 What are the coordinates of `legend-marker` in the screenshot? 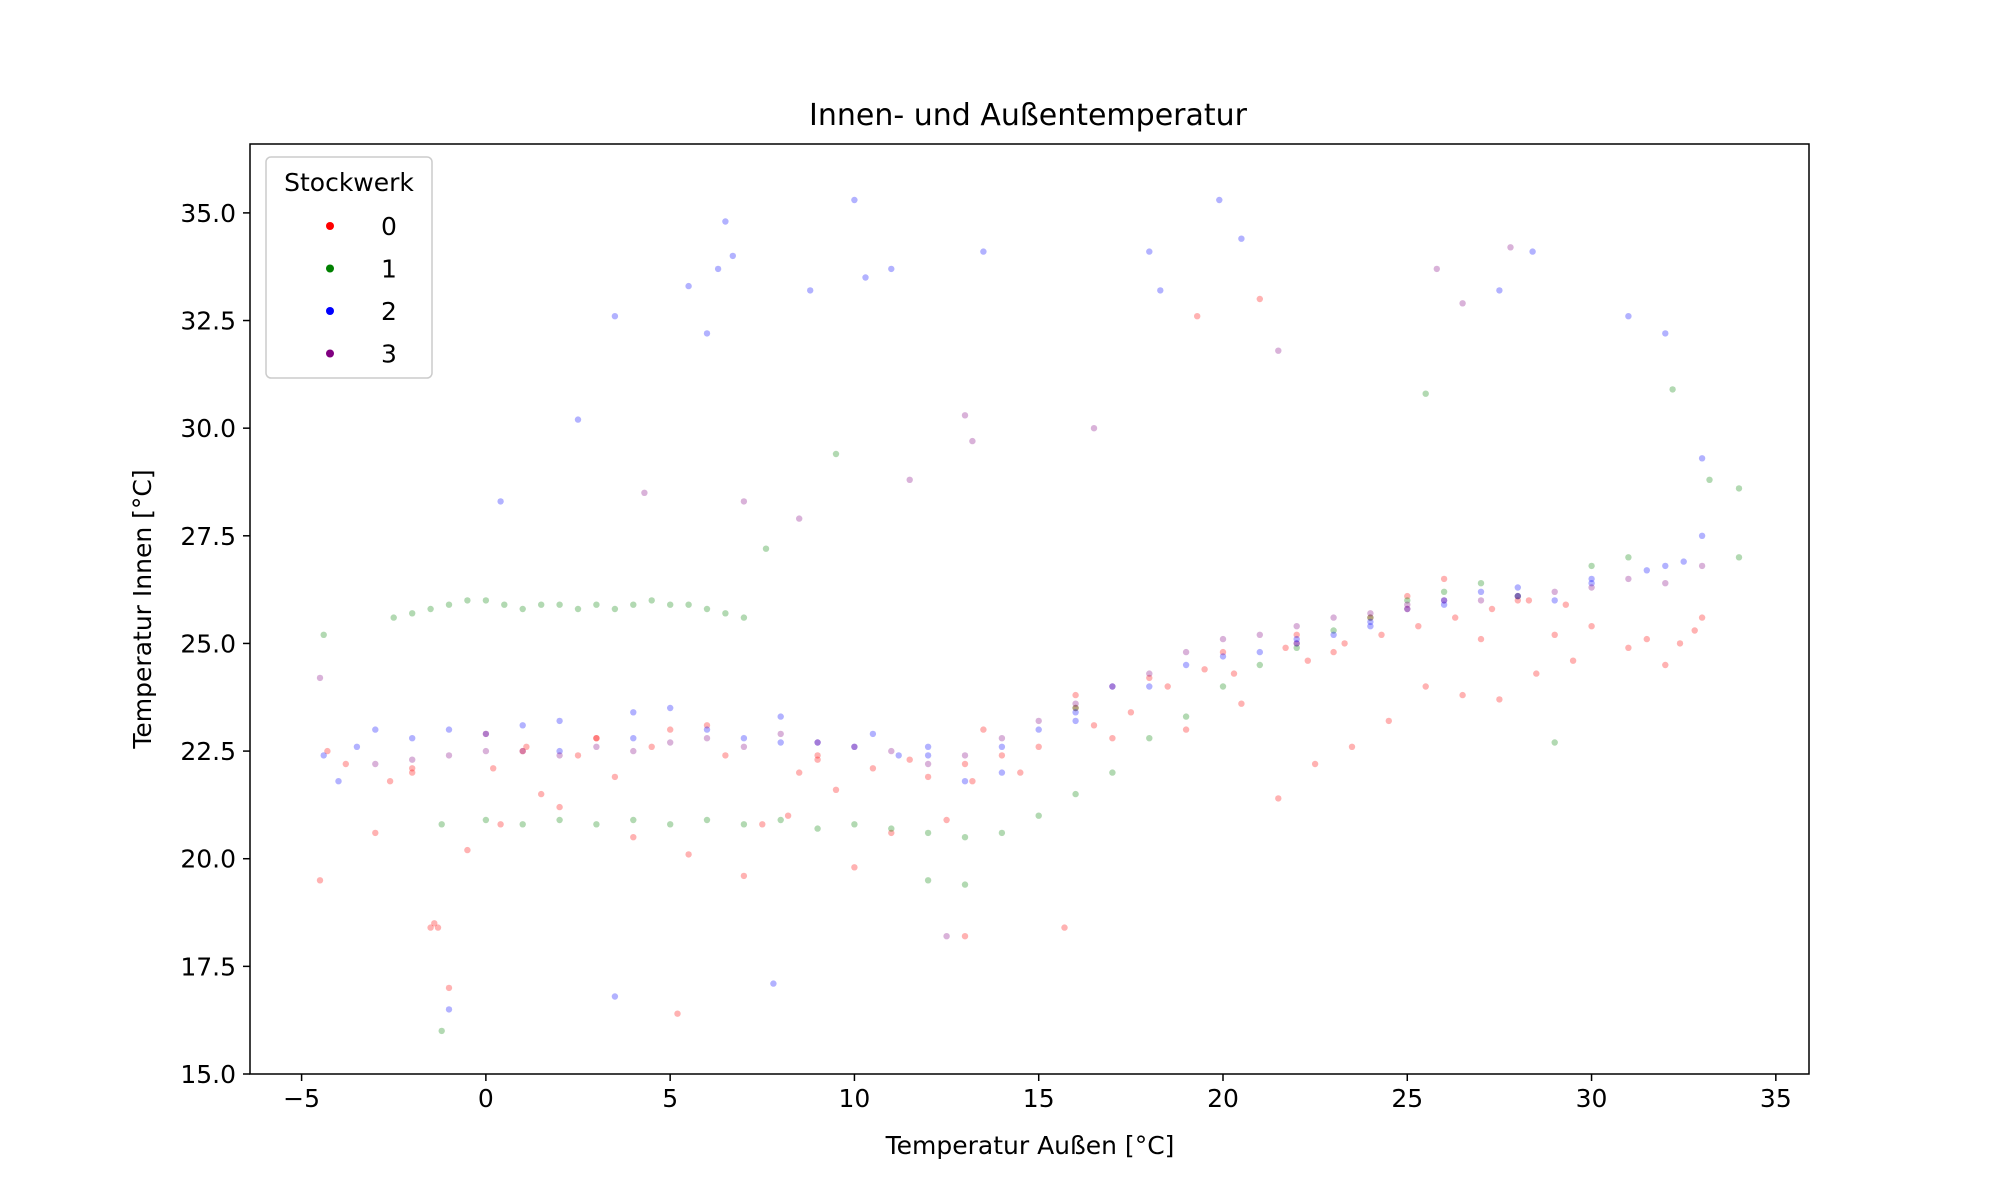 It's located at (330, 353).